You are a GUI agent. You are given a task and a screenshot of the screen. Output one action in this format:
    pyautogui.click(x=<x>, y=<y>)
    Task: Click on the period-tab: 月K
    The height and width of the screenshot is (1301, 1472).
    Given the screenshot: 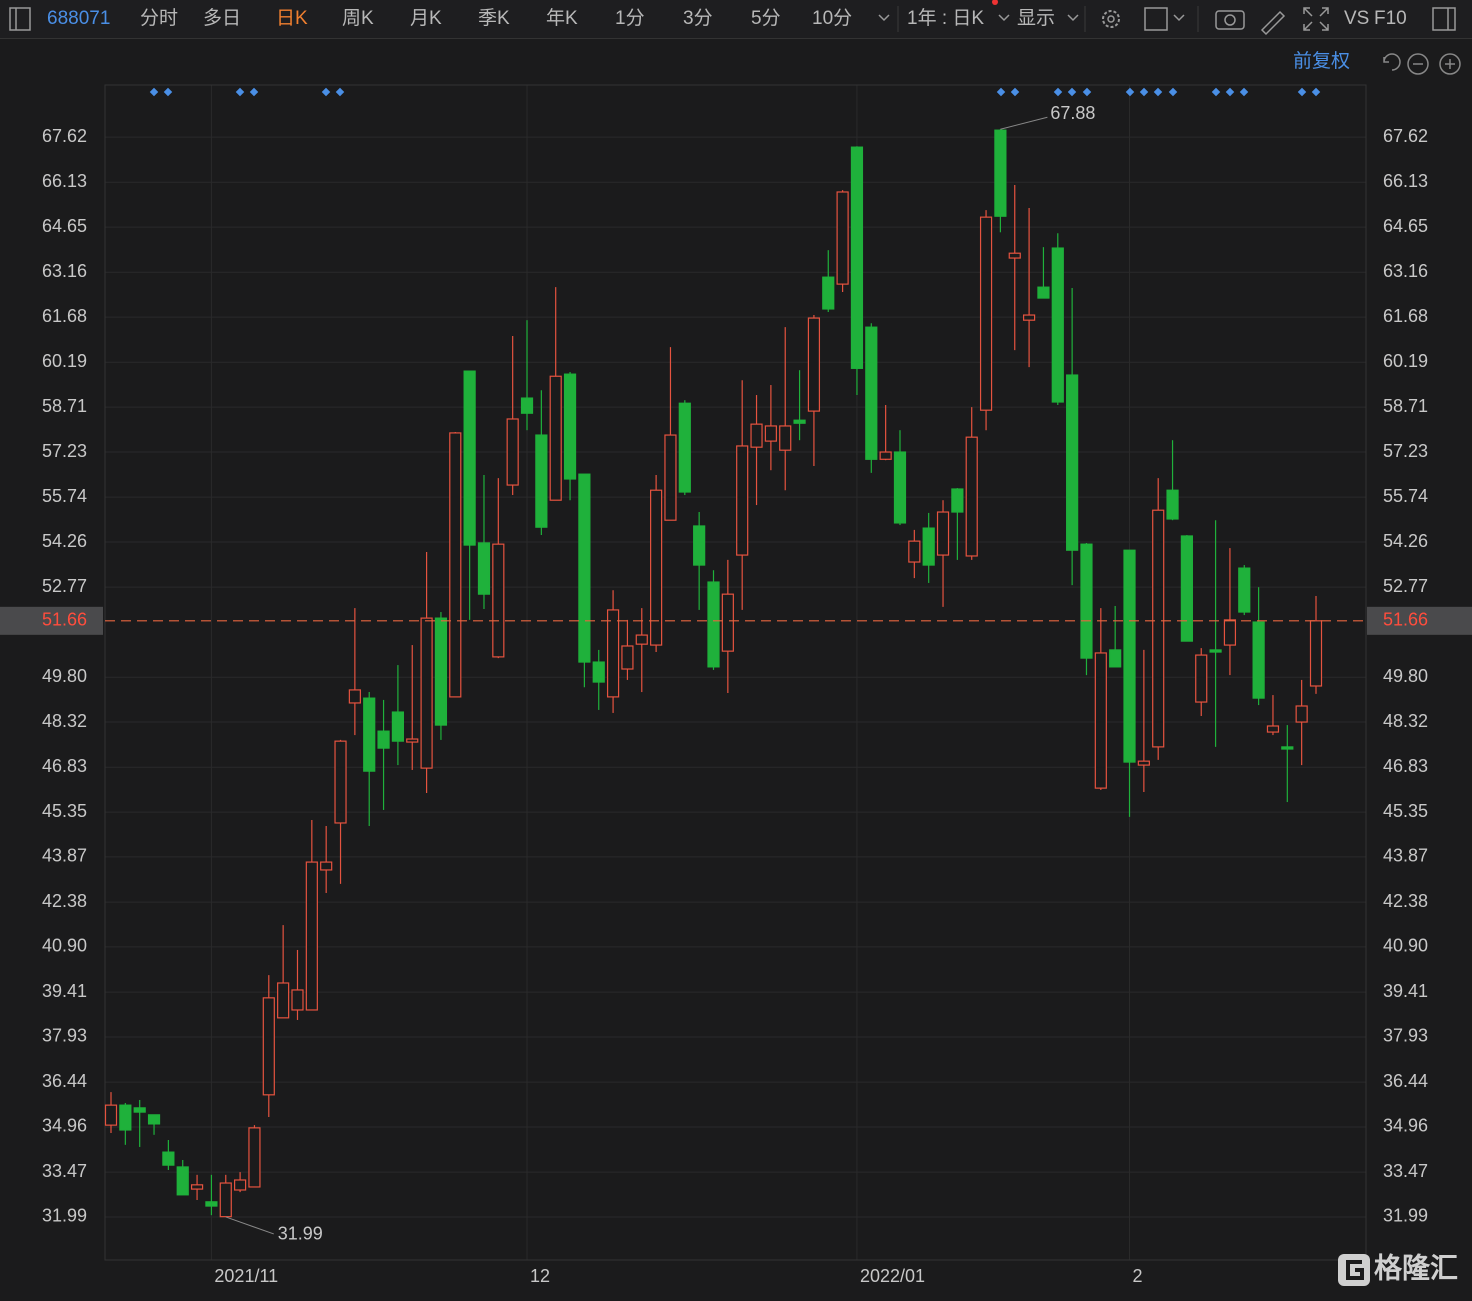 What is the action you would take?
    pyautogui.click(x=426, y=18)
    